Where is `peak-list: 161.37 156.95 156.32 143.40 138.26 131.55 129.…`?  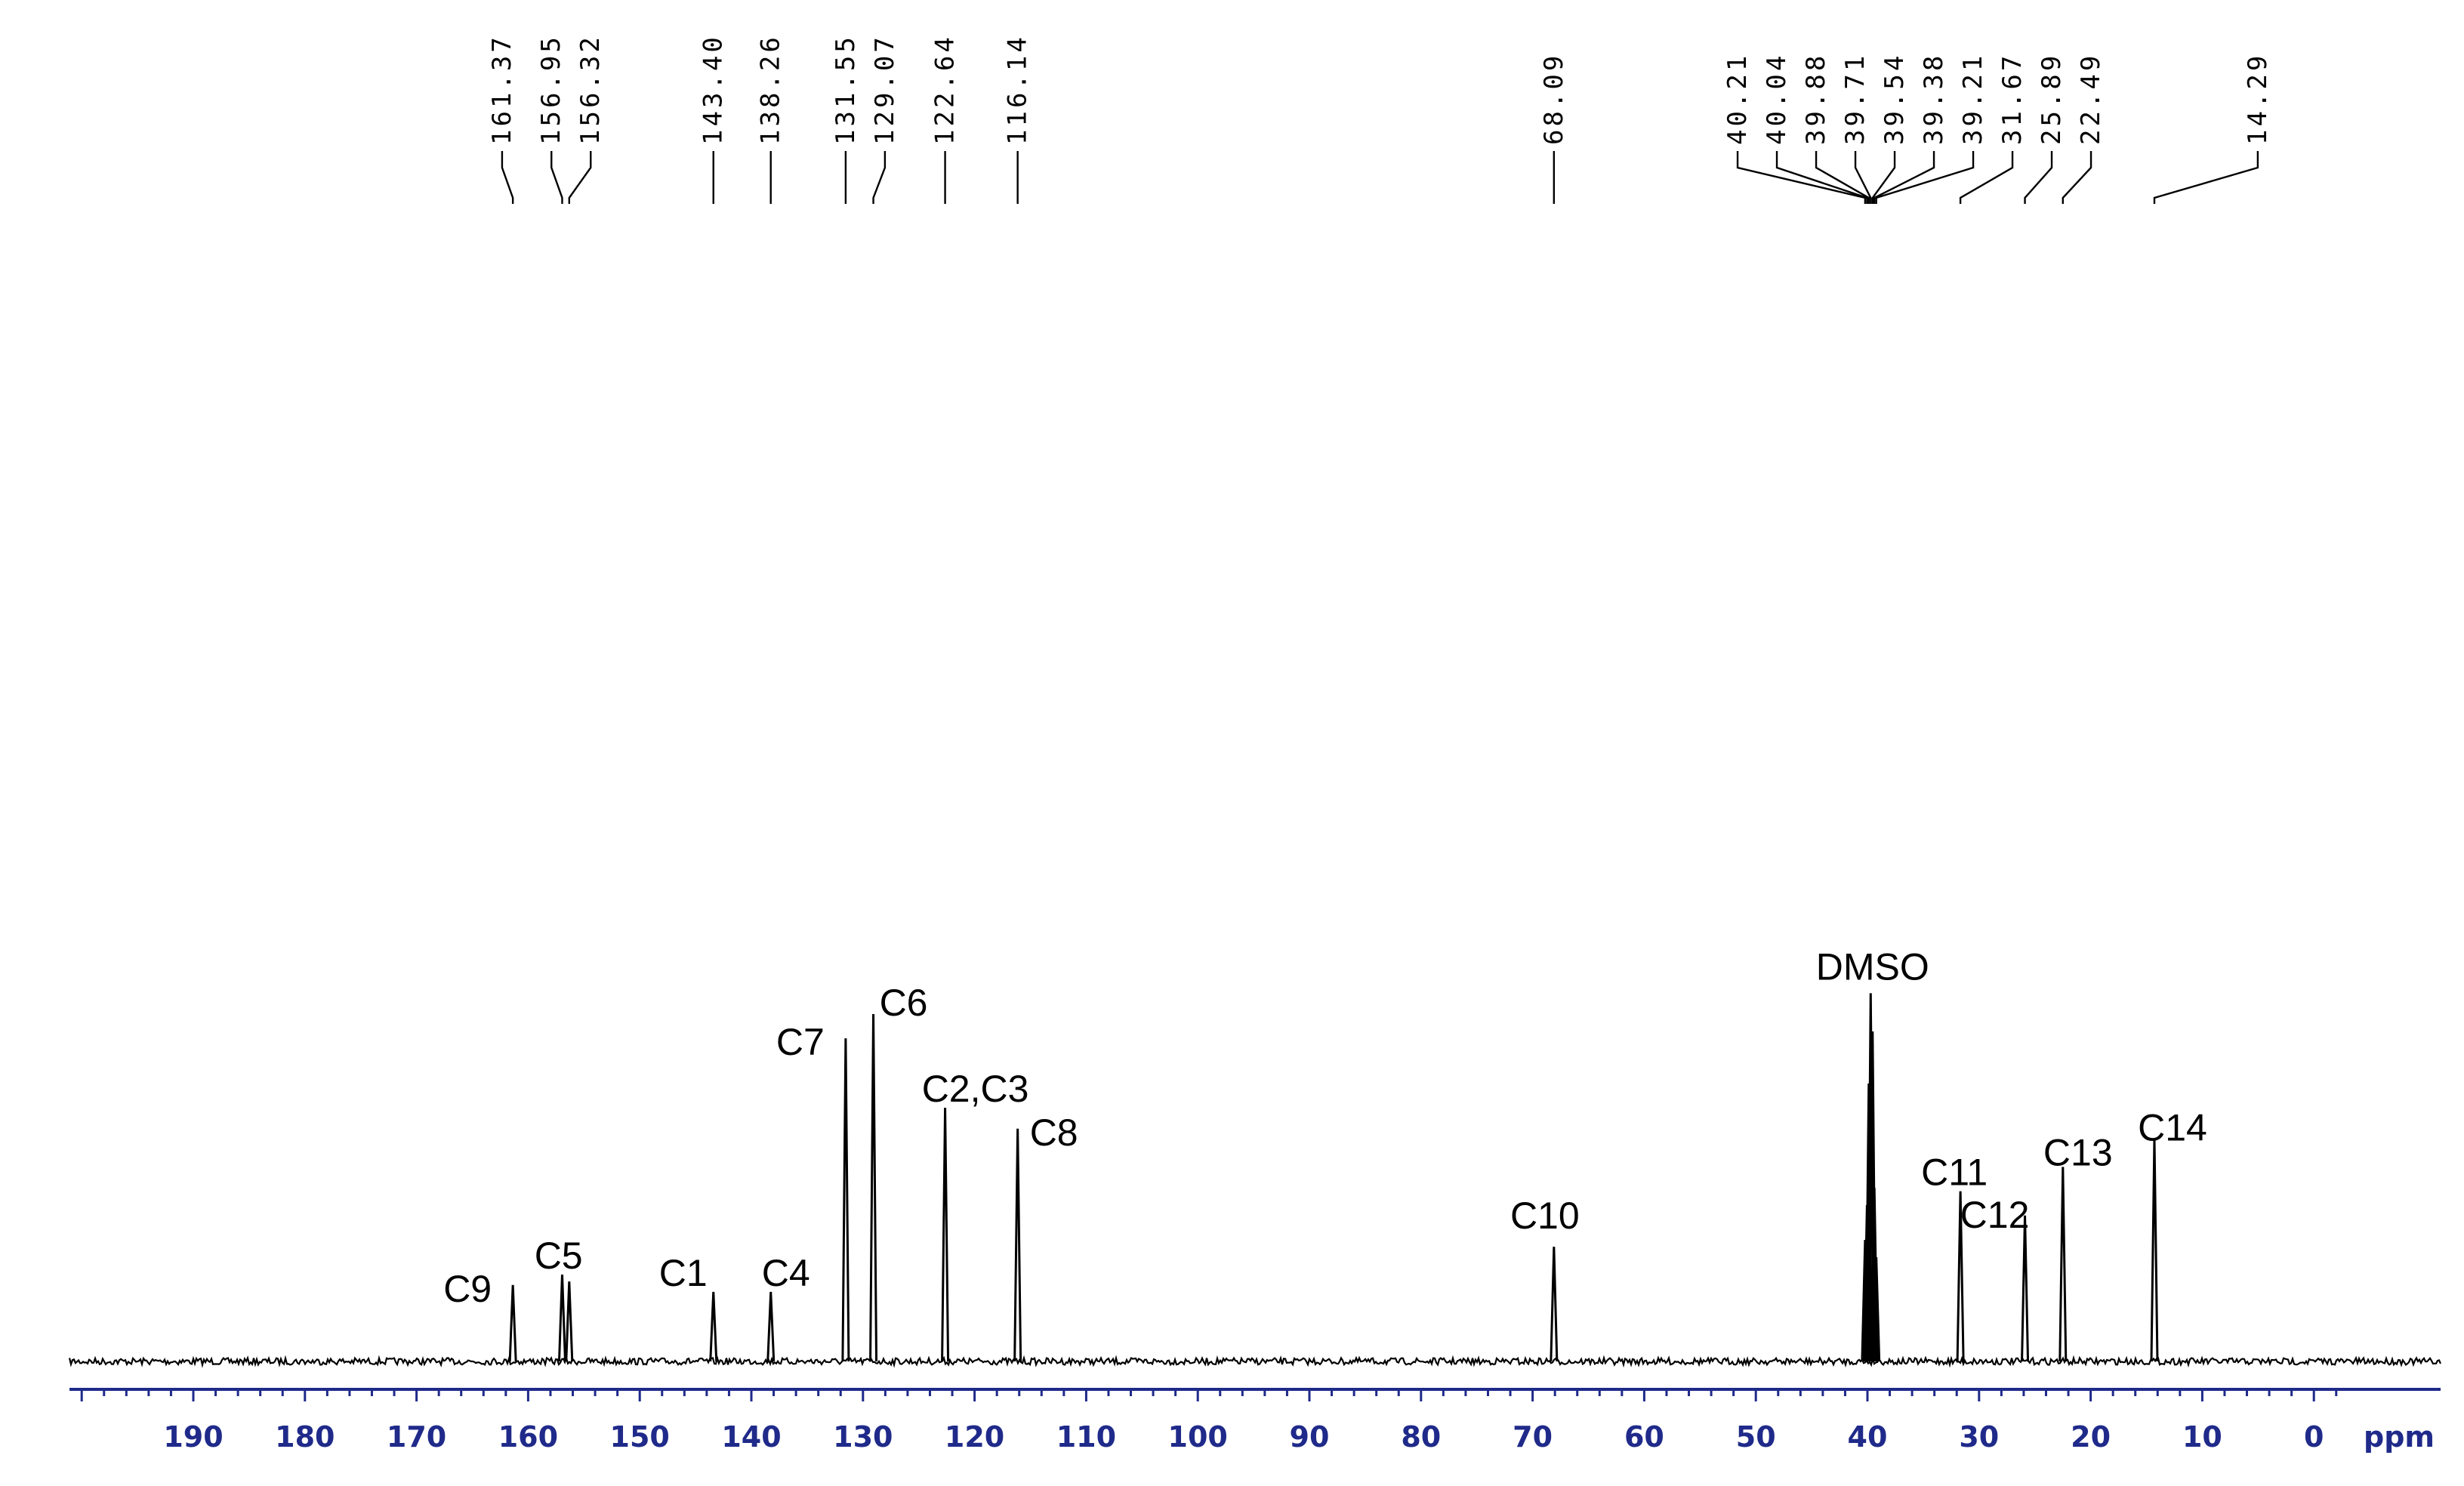 peak-list: 161.37 156.95 156.32 143.40 138.26 131.55 129.… is located at coordinates (1380, 119).